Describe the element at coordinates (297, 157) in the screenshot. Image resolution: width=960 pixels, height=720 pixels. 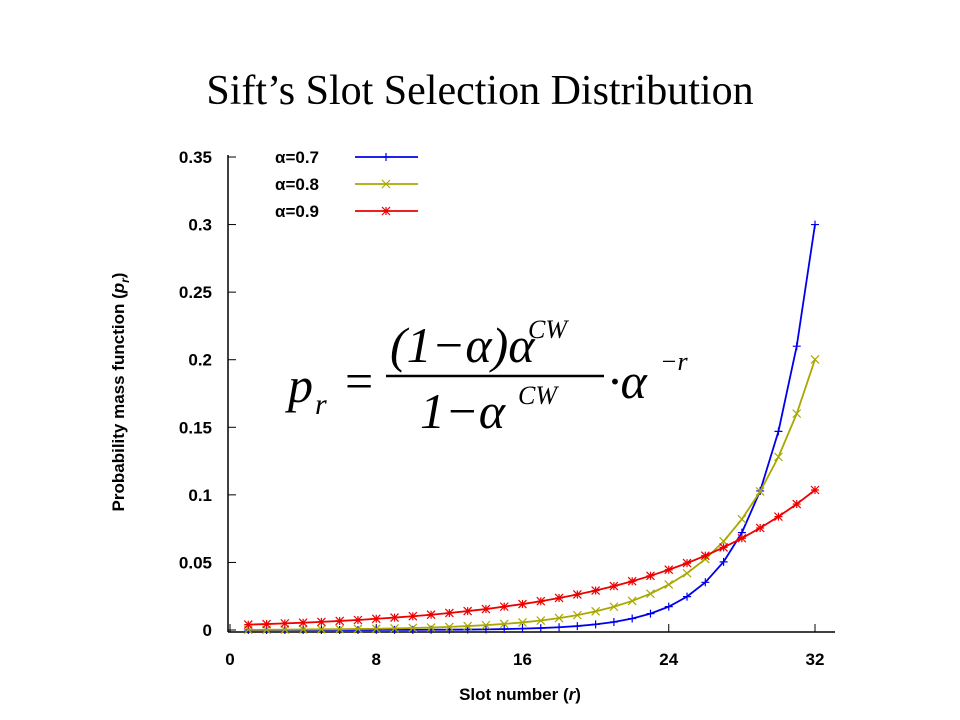
I see `legend-label: α=0.7` at that location.